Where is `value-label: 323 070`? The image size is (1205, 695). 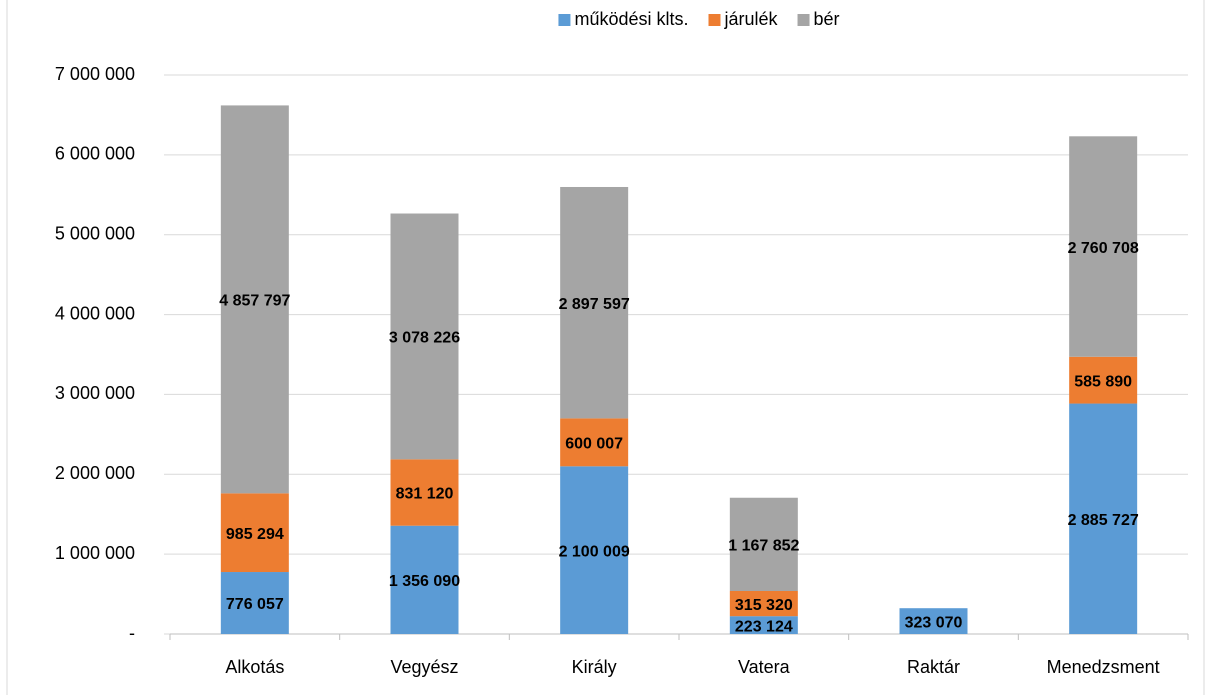 value-label: 323 070 is located at coordinates (934, 622).